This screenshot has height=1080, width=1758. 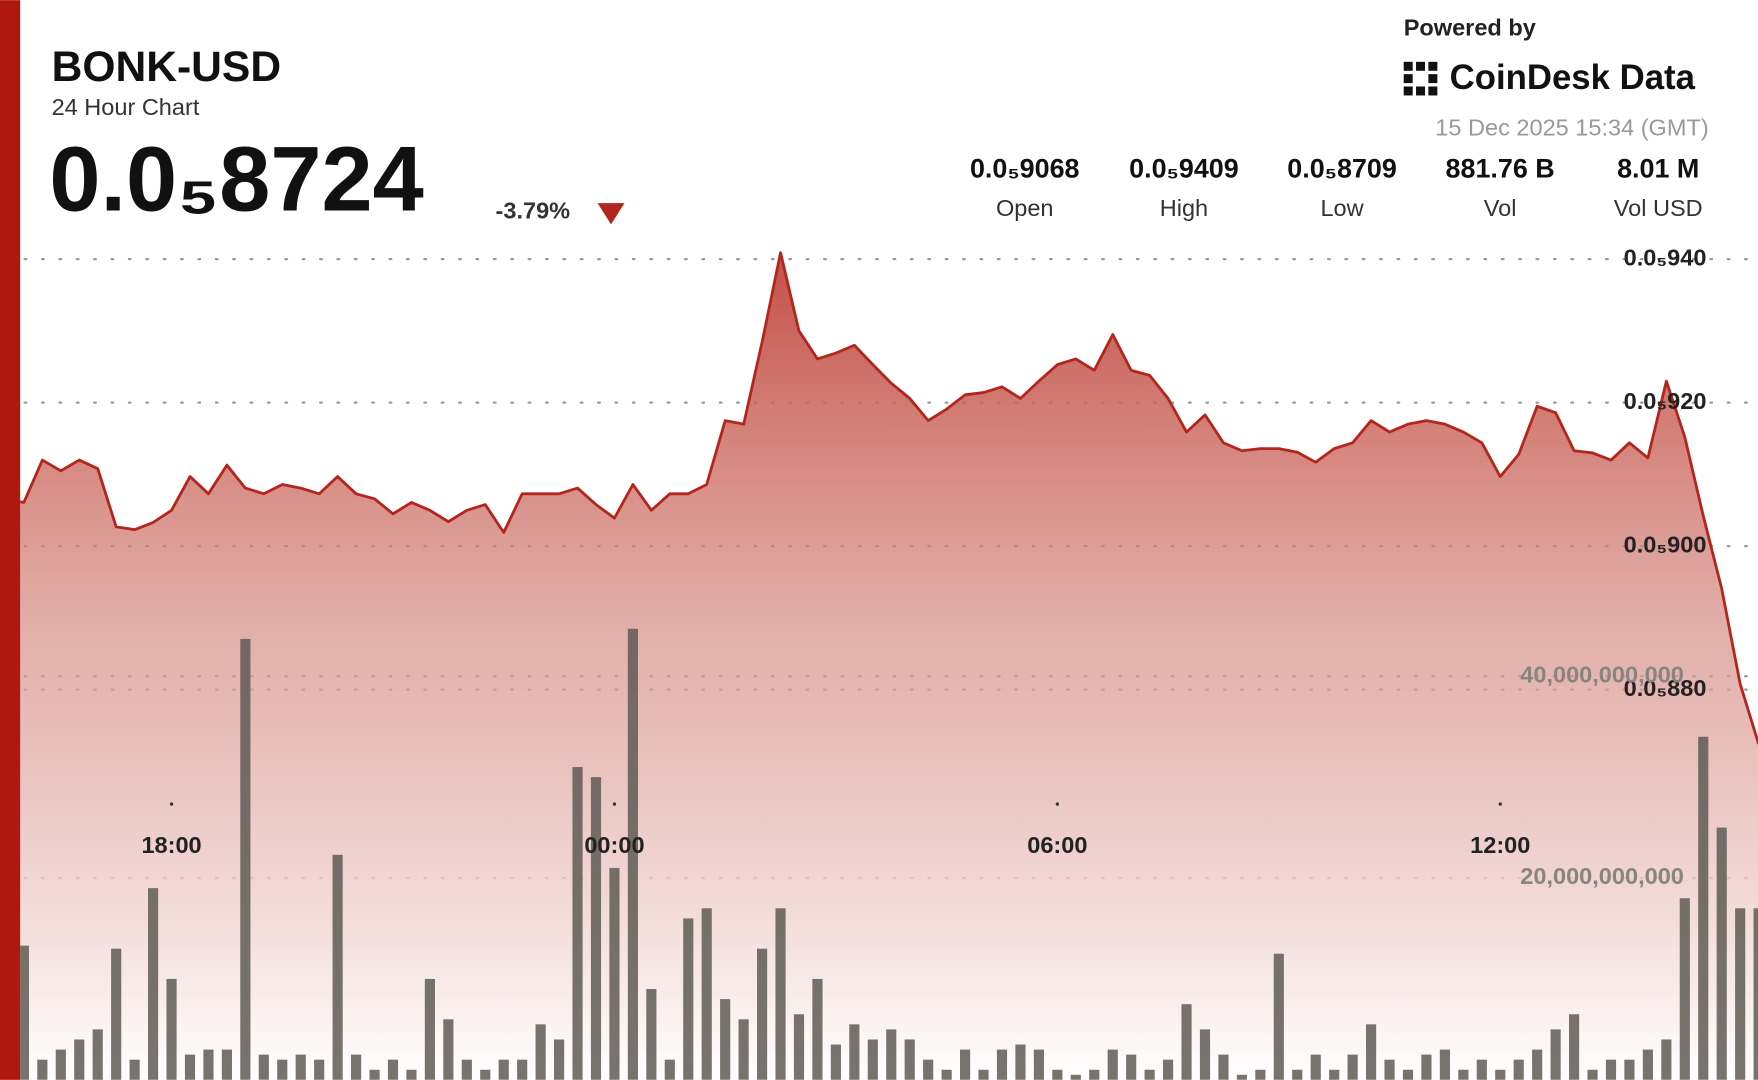 What do you see at coordinates (1057, 845) in the screenshot?
I see `x-tick-label: 06:00` at bounding box center [1057, 845].